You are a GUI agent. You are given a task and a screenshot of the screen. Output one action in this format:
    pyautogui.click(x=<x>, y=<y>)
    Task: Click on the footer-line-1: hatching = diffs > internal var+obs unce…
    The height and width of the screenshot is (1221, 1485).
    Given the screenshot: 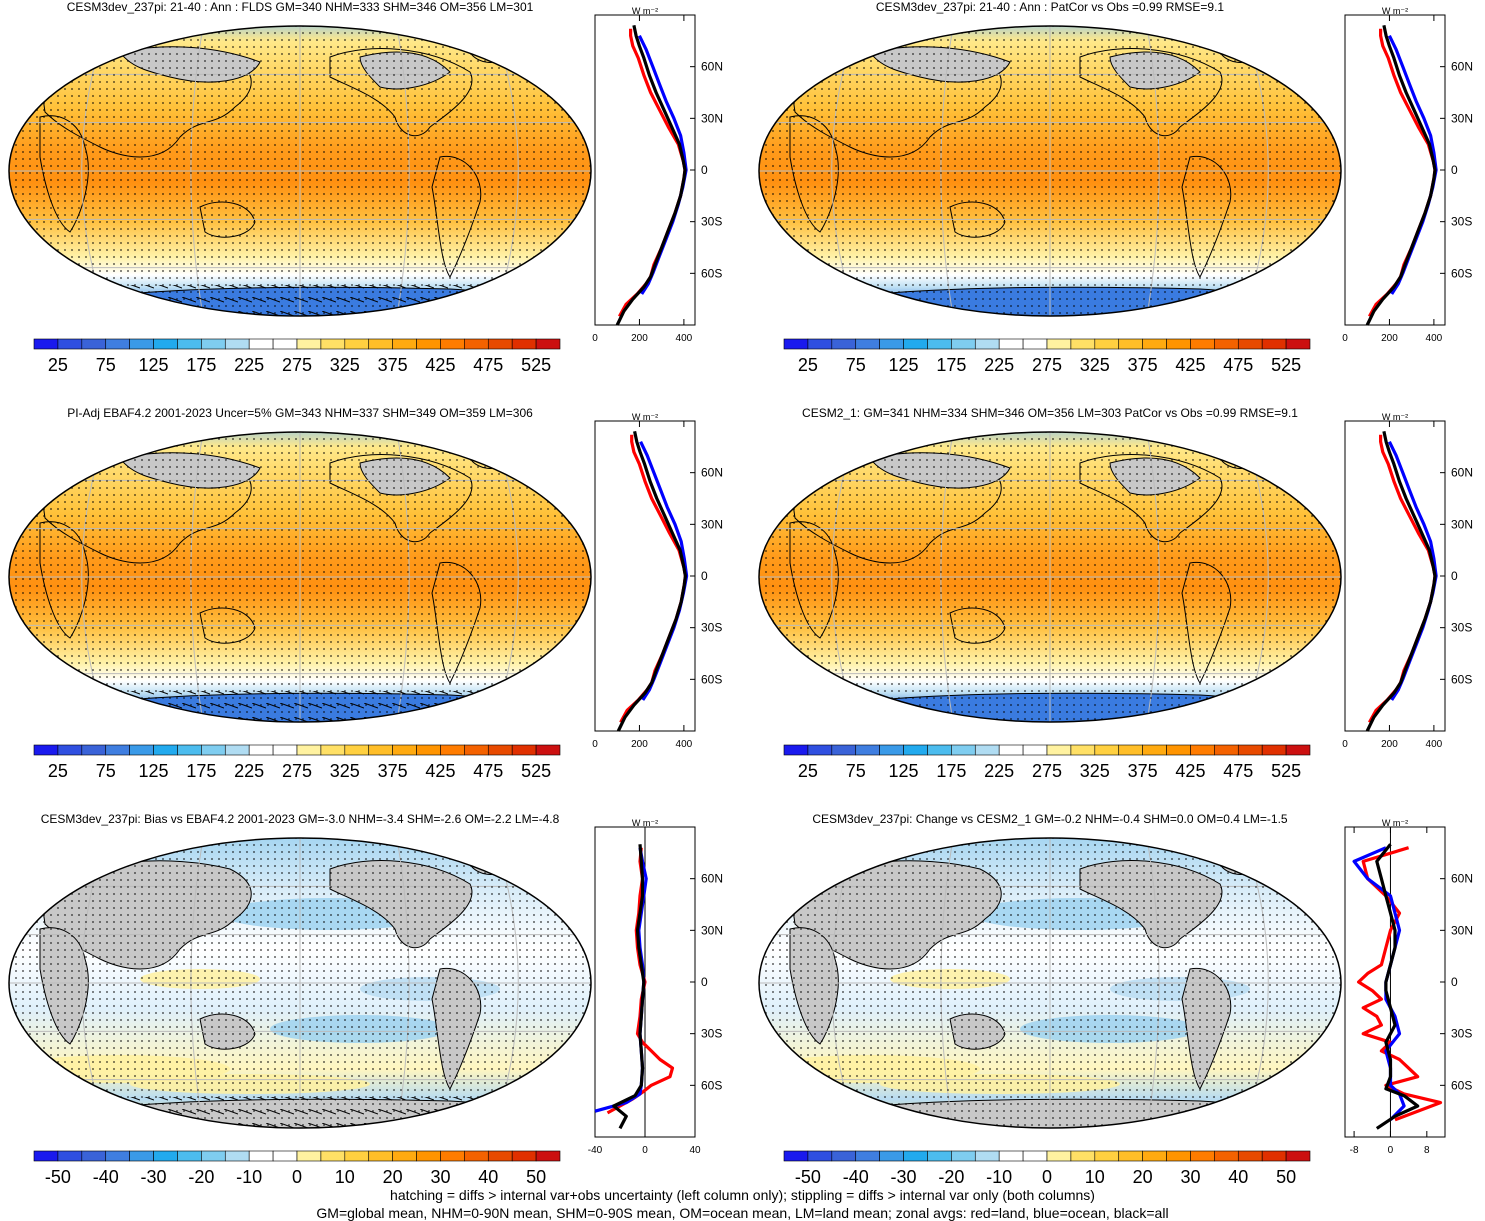 What is the action you would take?
    pyautogui.click(x=742, y=1195)
    